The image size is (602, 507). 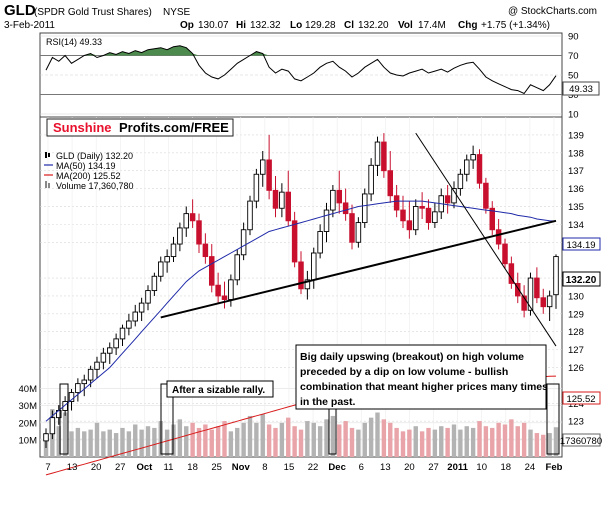 What do you see at coordinates (20, 10) in the screenshot?
I see `ticker-symbol: GLD` at bounding box center [20, 10].